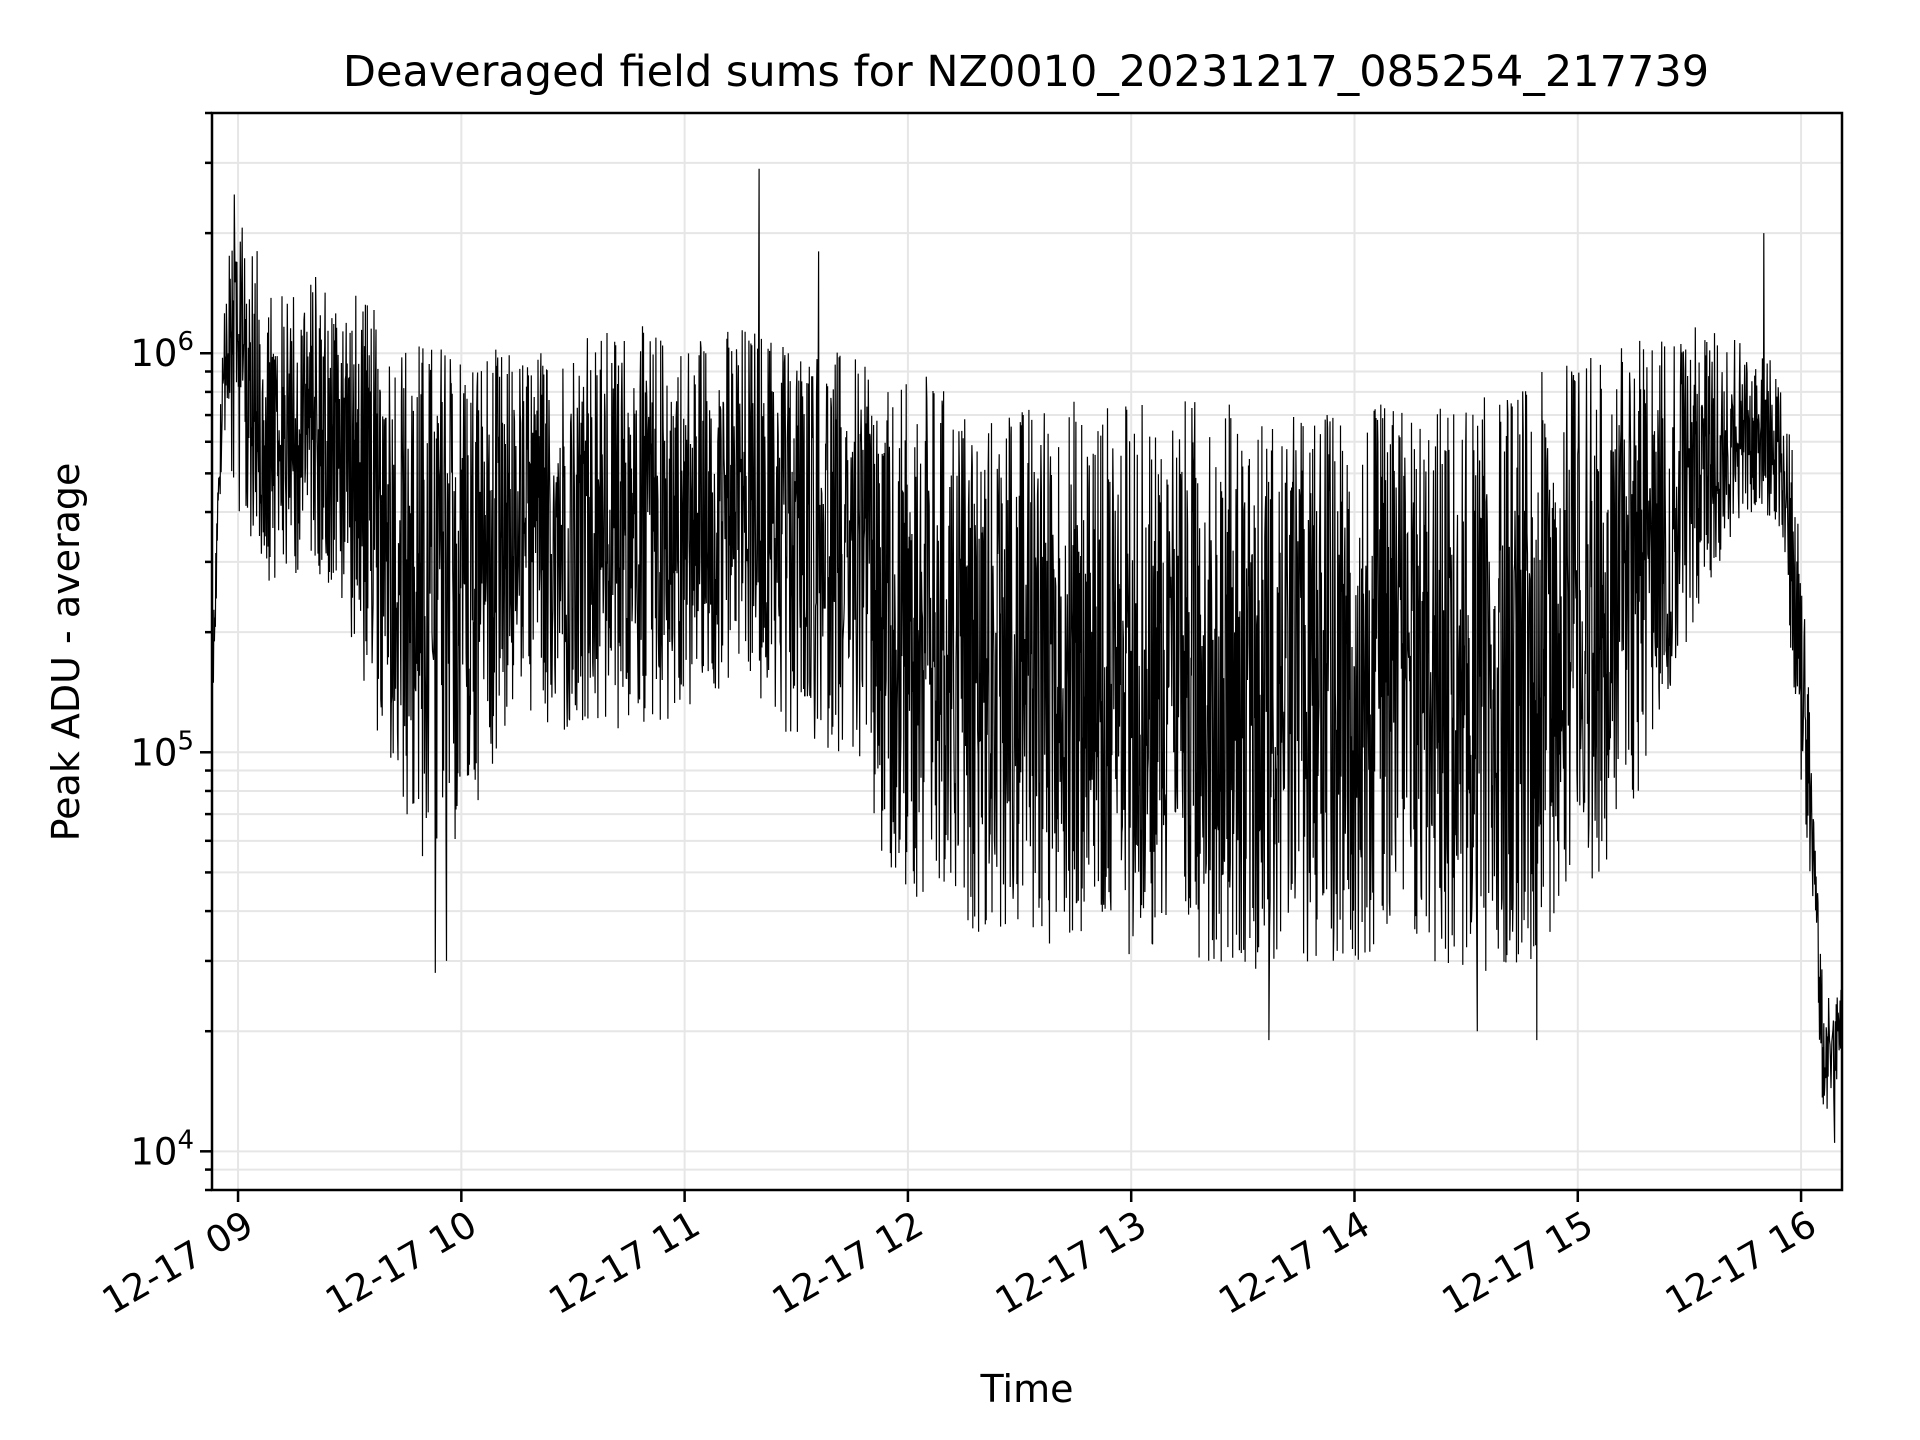 Image resolution: width=1920 pixels, height=1440 pixels. I want to click on x-tick-label: 12-17 16, so click(1741, 1263).